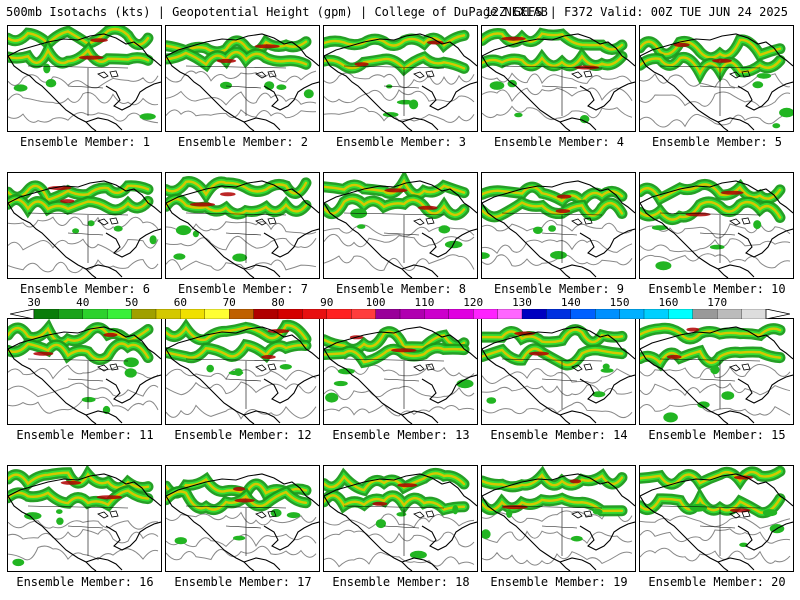 Image resolution: width=800 pixels, height=600 pixels. What do you see at coordinates (777, 314) in the screenshot?
I see `colorbar-max-arrow` at bounding box center [777, 314].